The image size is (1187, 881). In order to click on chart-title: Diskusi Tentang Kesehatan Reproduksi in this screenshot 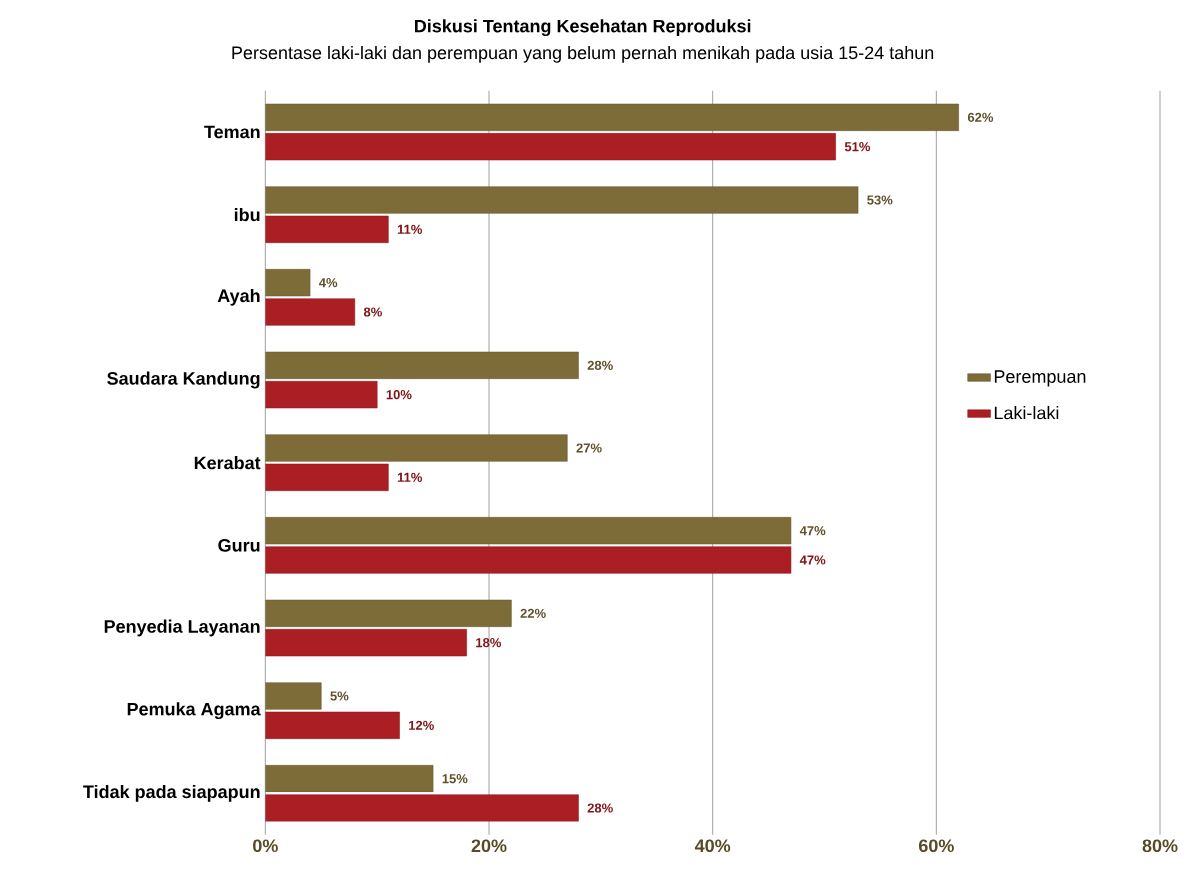, I will do `click(583, 28)`.